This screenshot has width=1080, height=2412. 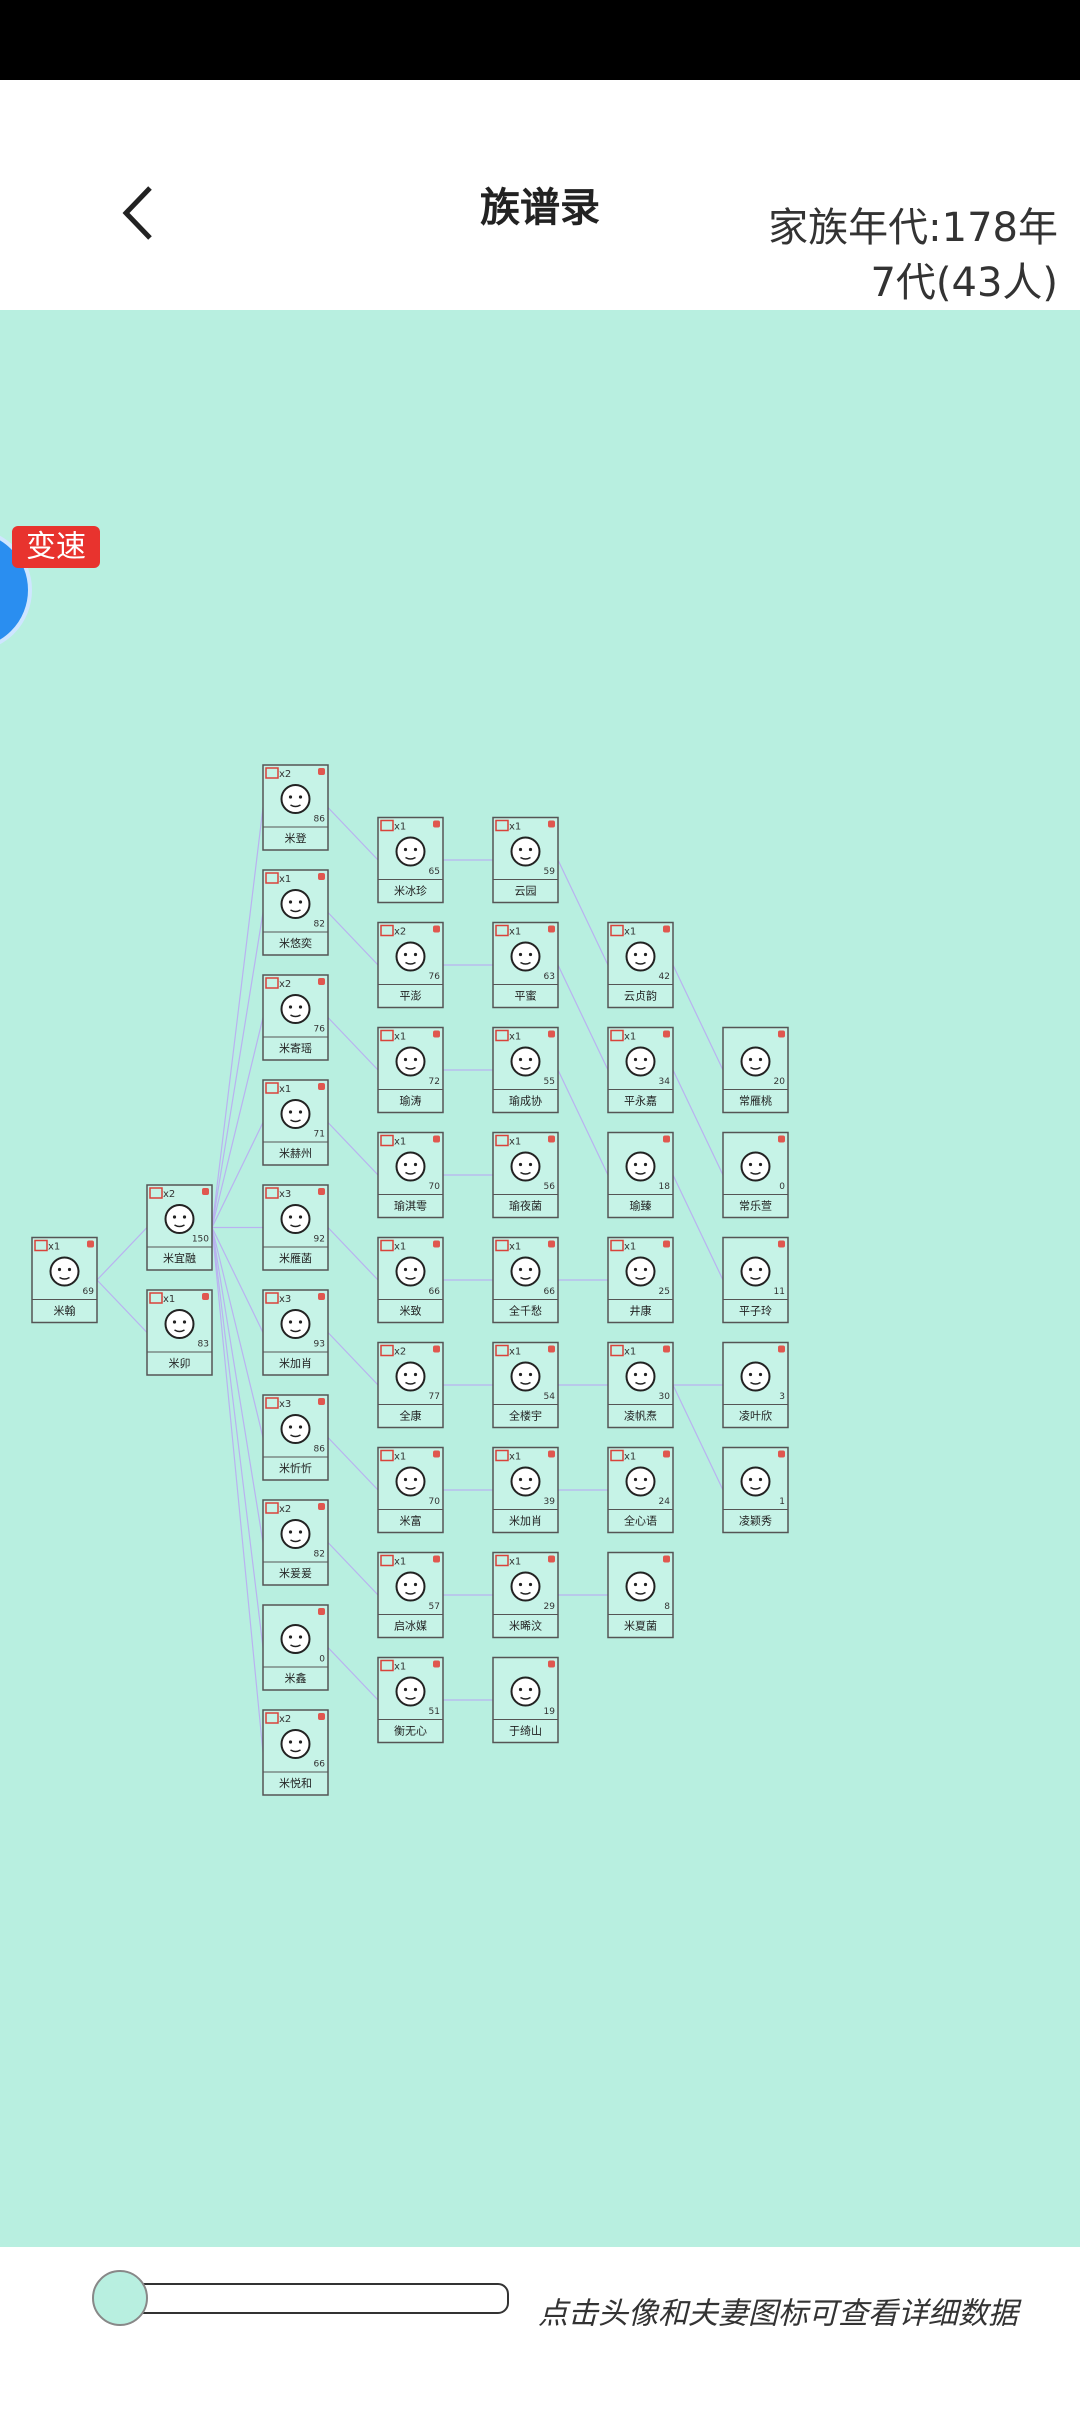 I want to click on age: 59, so click(x=550, y=872).